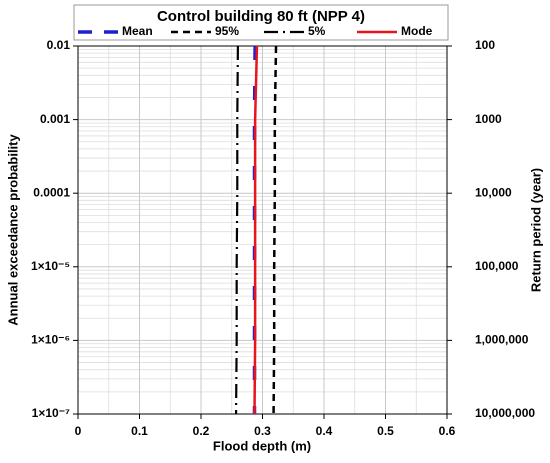 Image resolution: width=550 pixels, height=463 pixels. What do you see at coordinates (417, 31) in the screenshot?
I see `legend-label: Mode` at bounding box center [417, 31].